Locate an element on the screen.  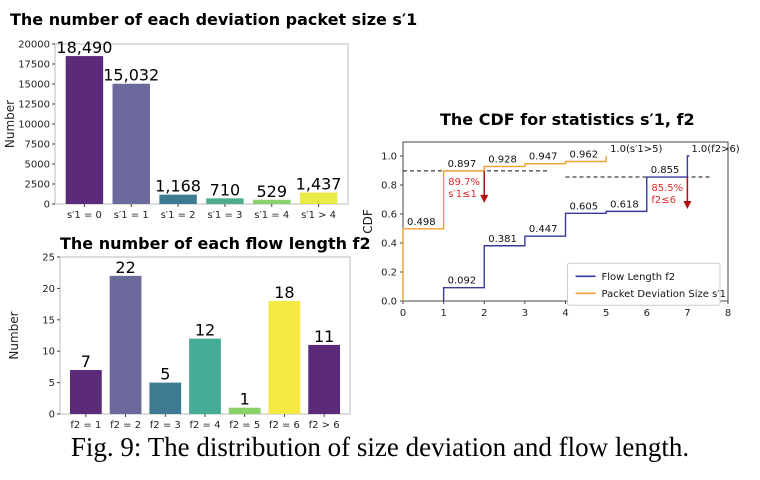
y-tick-label: 0.8 is located at coordinates (389, 185).